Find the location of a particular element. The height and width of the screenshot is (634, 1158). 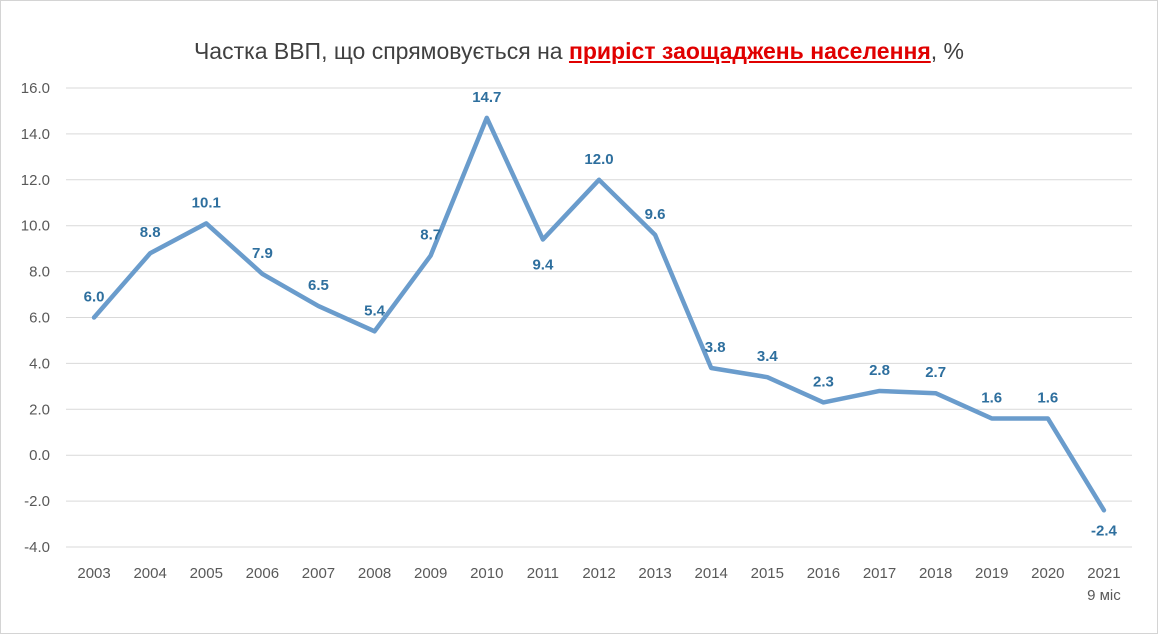

x-tick-label: 2013 is located at coordinates (654, 573).